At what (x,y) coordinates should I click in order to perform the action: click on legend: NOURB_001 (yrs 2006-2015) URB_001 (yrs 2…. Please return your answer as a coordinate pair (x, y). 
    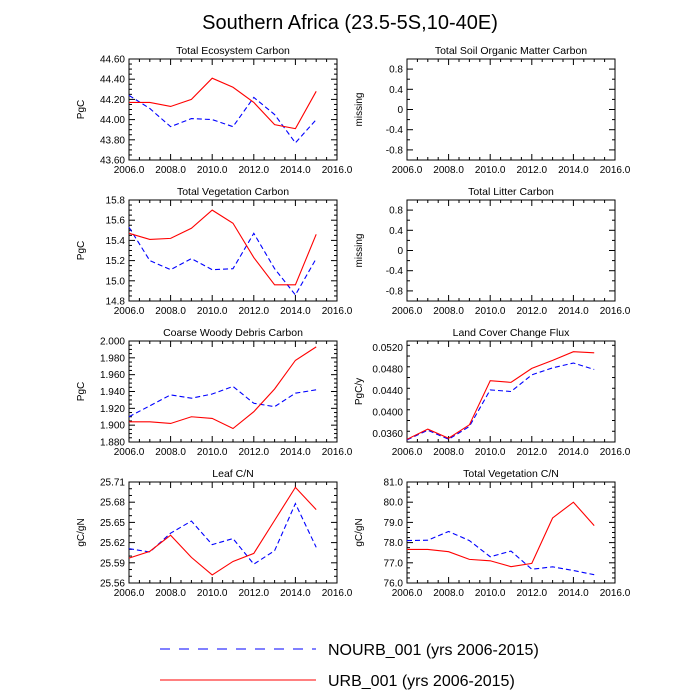
    Looking at the image, I should click on (349, 666).